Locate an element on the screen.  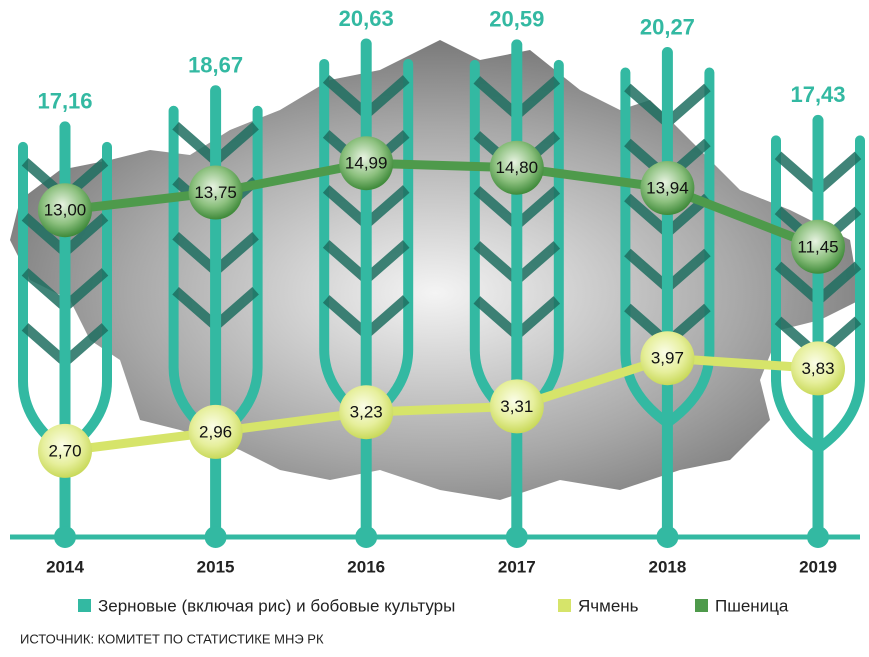
value-label: 17,16 is located at coordinates (64, 101).